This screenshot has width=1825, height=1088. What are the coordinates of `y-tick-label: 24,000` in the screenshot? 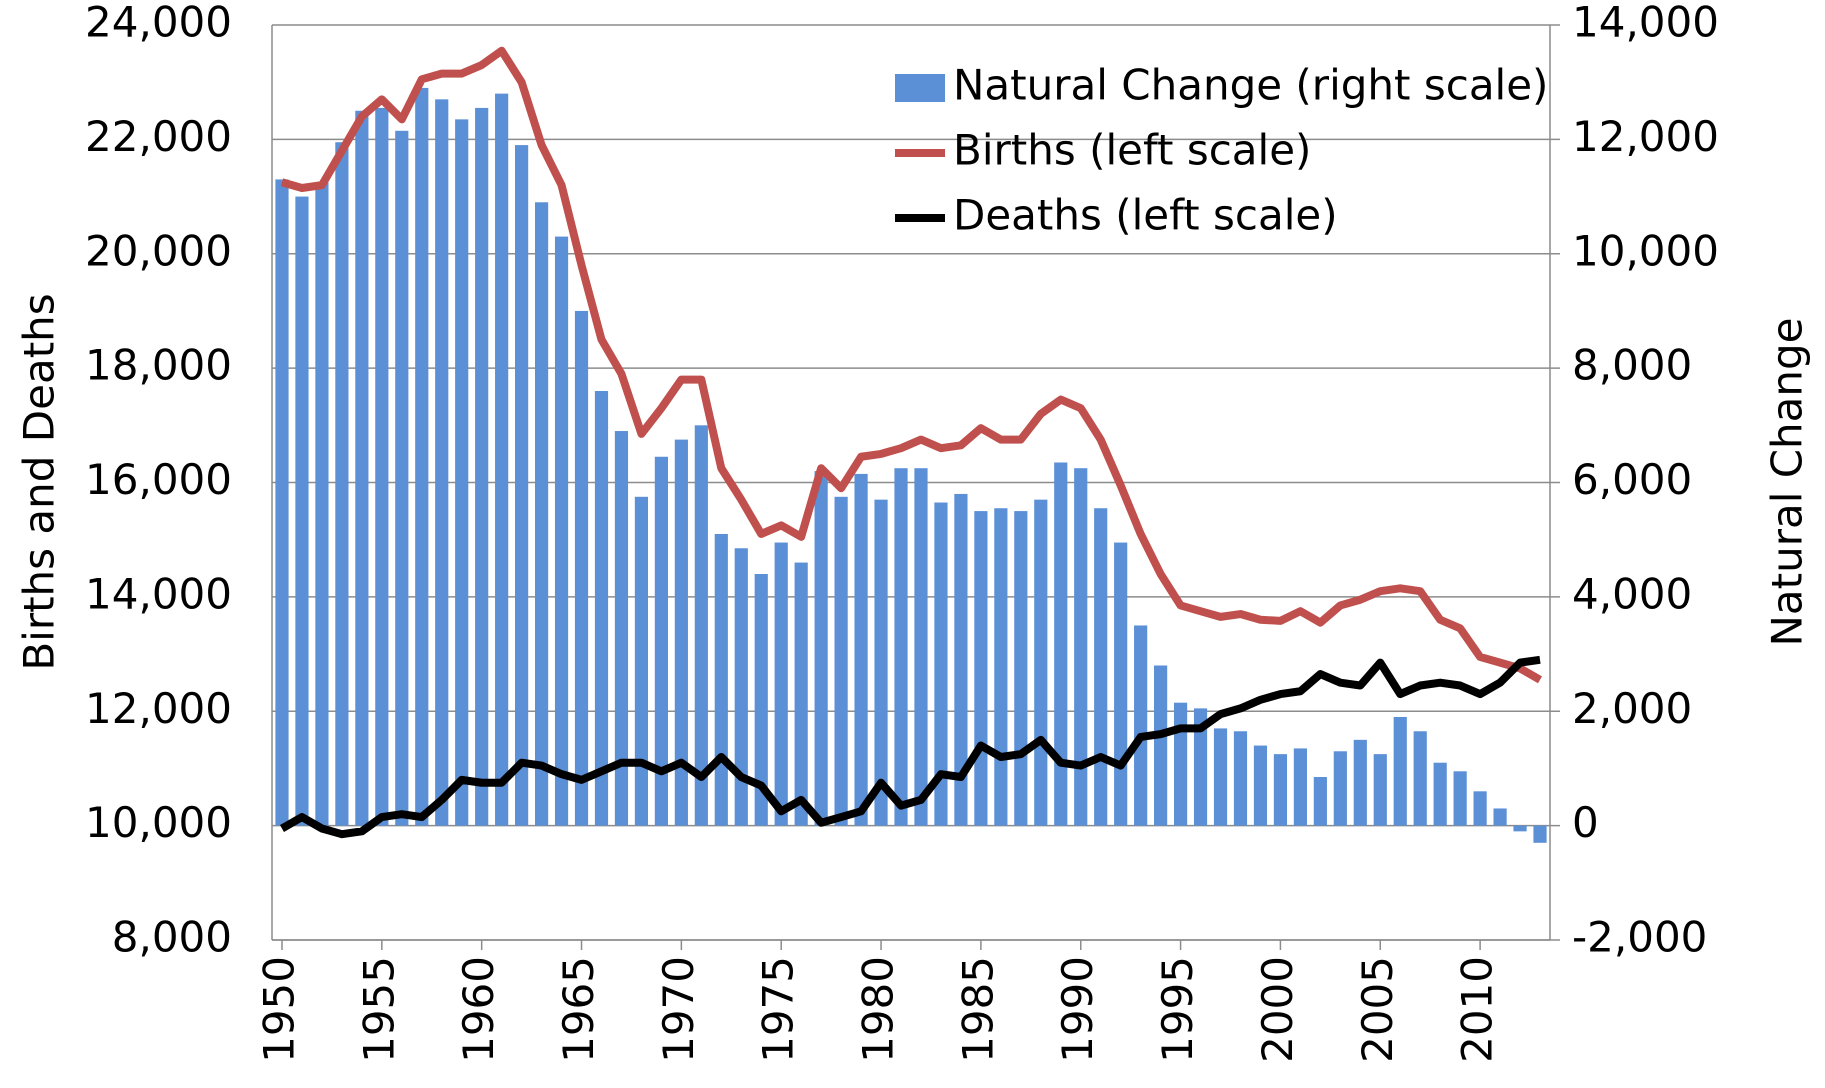 It's located at (158, 23).